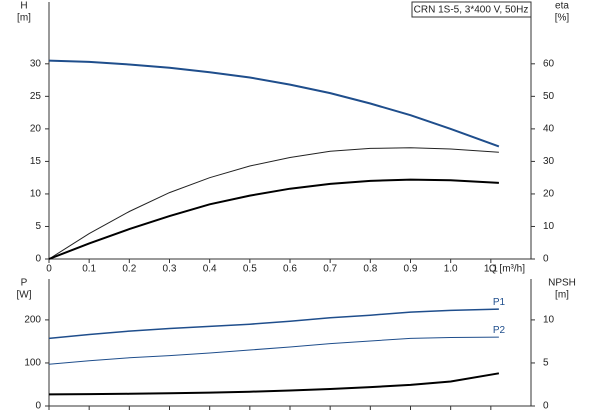 This screenshot has height=415, width=593. Describe the element at coordinates (24, 295) in the screenshot. I see `y-axis-label: [W]` at that location.